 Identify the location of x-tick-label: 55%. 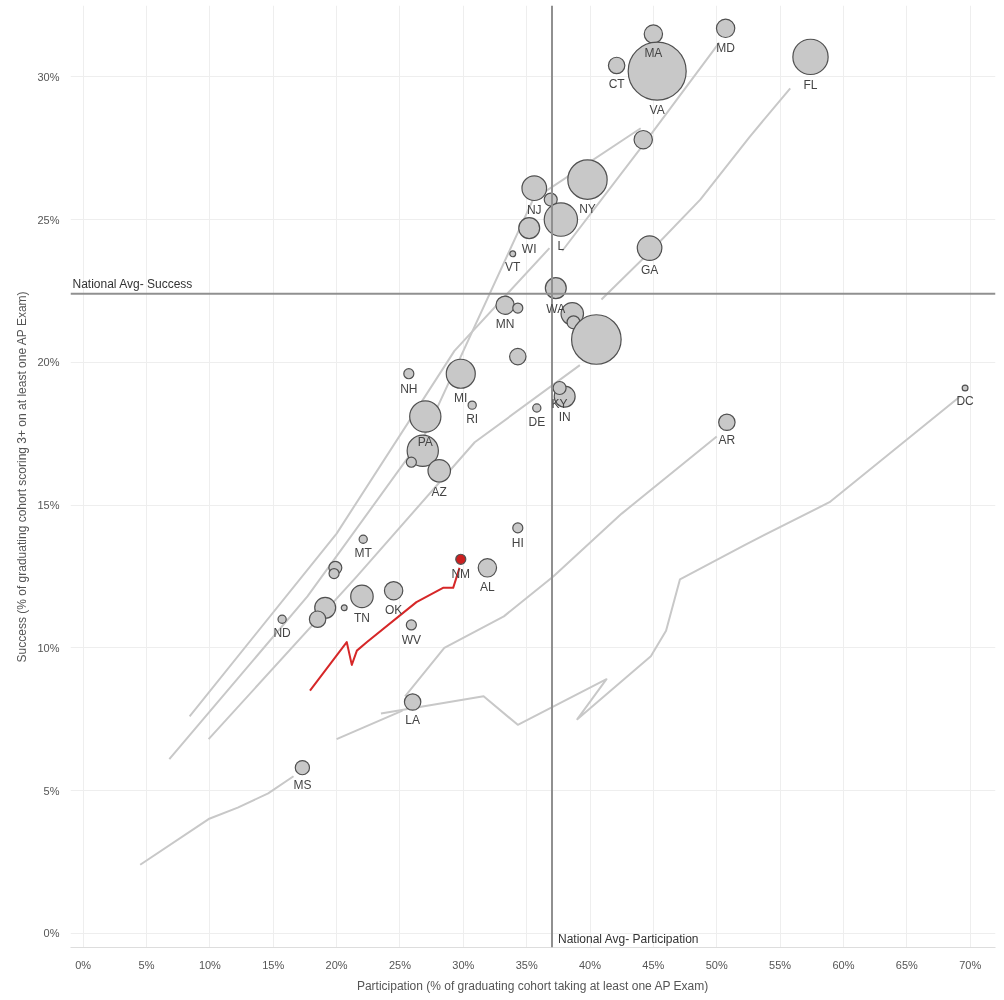
(780, 964).